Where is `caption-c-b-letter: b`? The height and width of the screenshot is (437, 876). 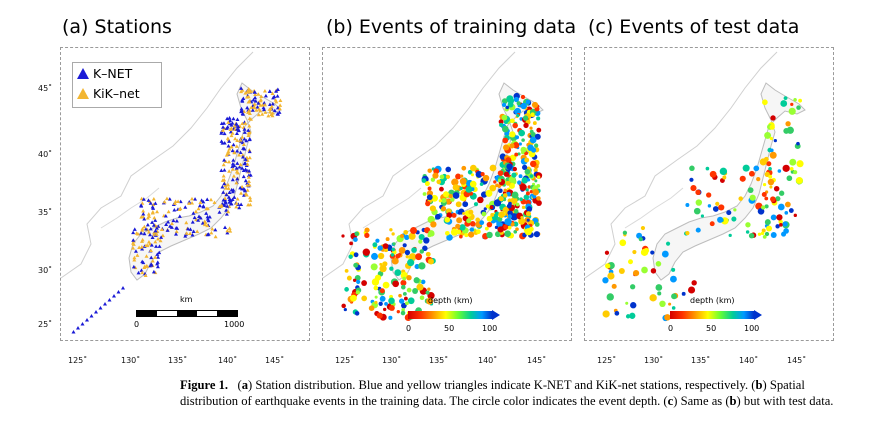 caption-c-b-letter: b is located at coordinates (733, 401).